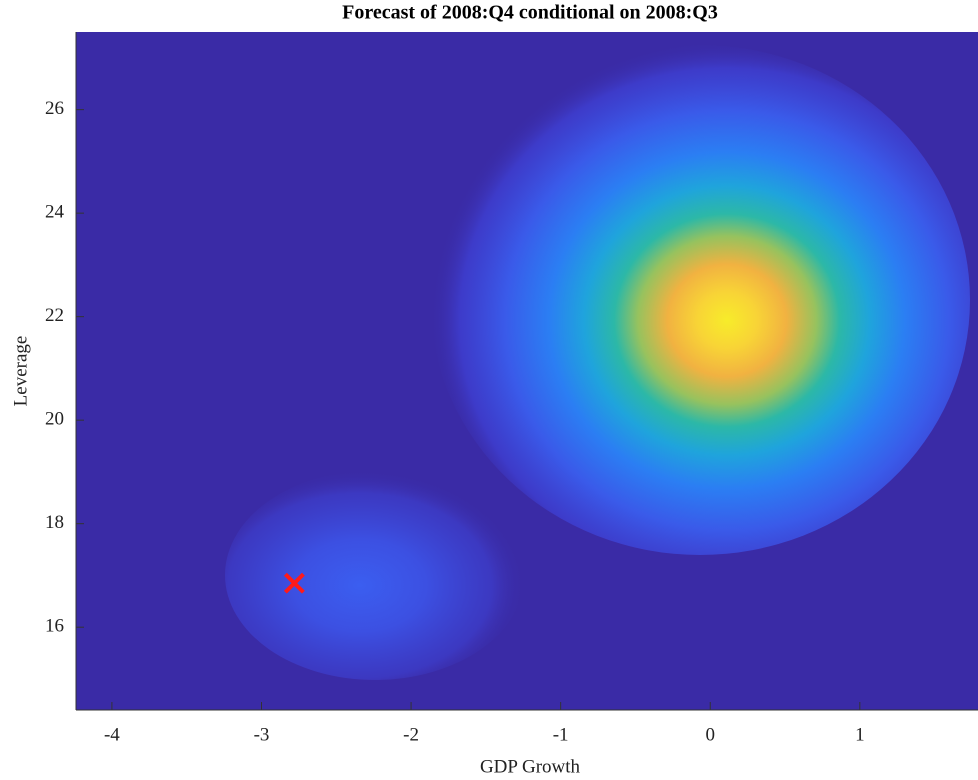 The image size is (978, 780). Describe the element at coordinates (20, 371) in the screenshot. I see `y-axis-label: Leverage` at that location.